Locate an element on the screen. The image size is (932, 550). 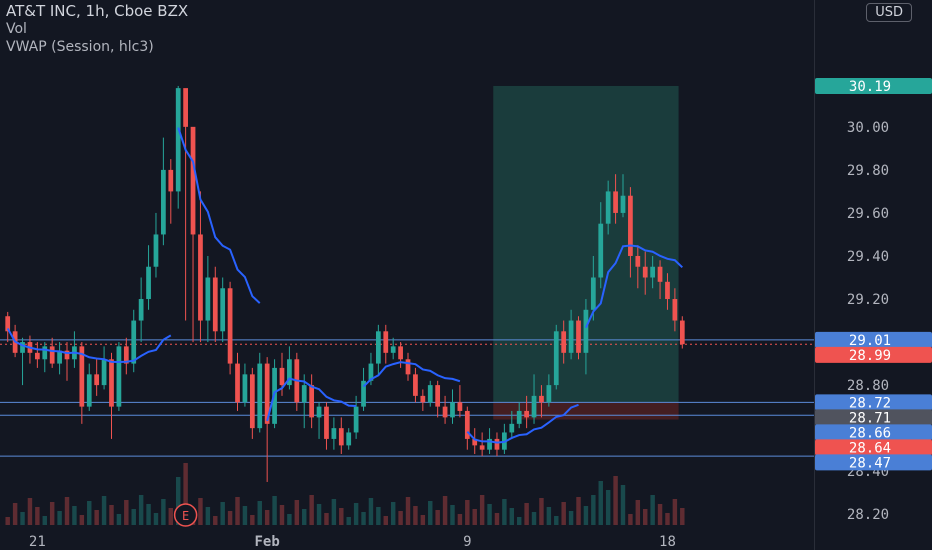
price-axis-label: 28.72 is located at coordinates (870, 403).